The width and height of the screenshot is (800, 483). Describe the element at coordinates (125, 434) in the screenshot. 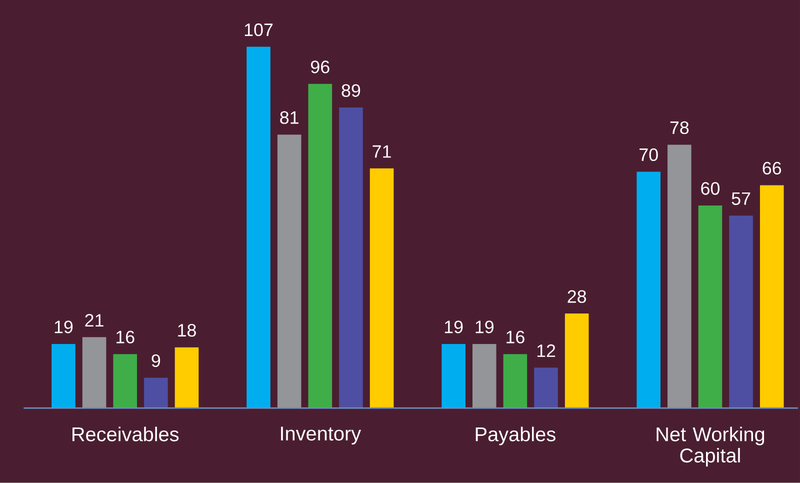

I see `x-tick-label: Receivables` at that location.